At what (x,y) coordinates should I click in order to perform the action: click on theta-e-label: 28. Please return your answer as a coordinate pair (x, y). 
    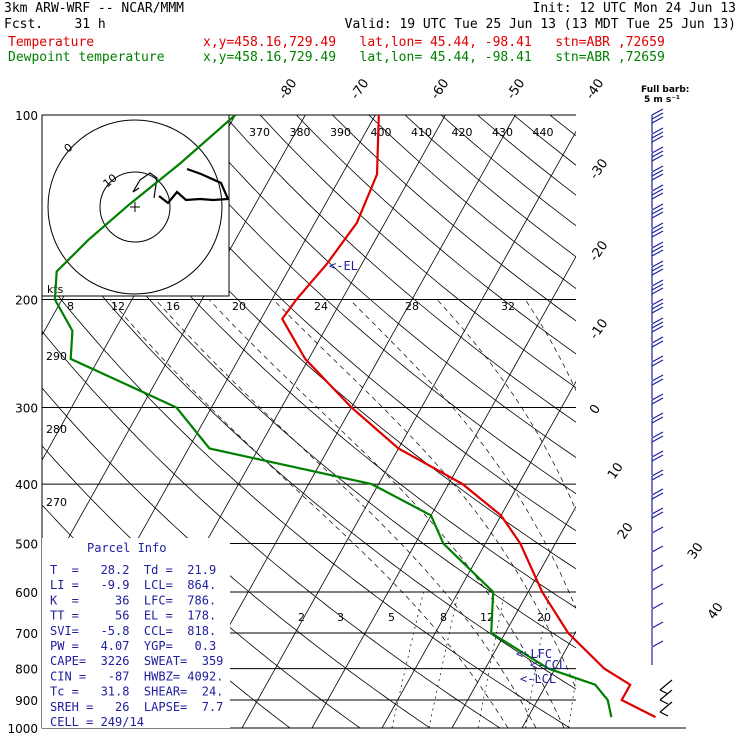
    Looking at the image, I should click on (412, 306).